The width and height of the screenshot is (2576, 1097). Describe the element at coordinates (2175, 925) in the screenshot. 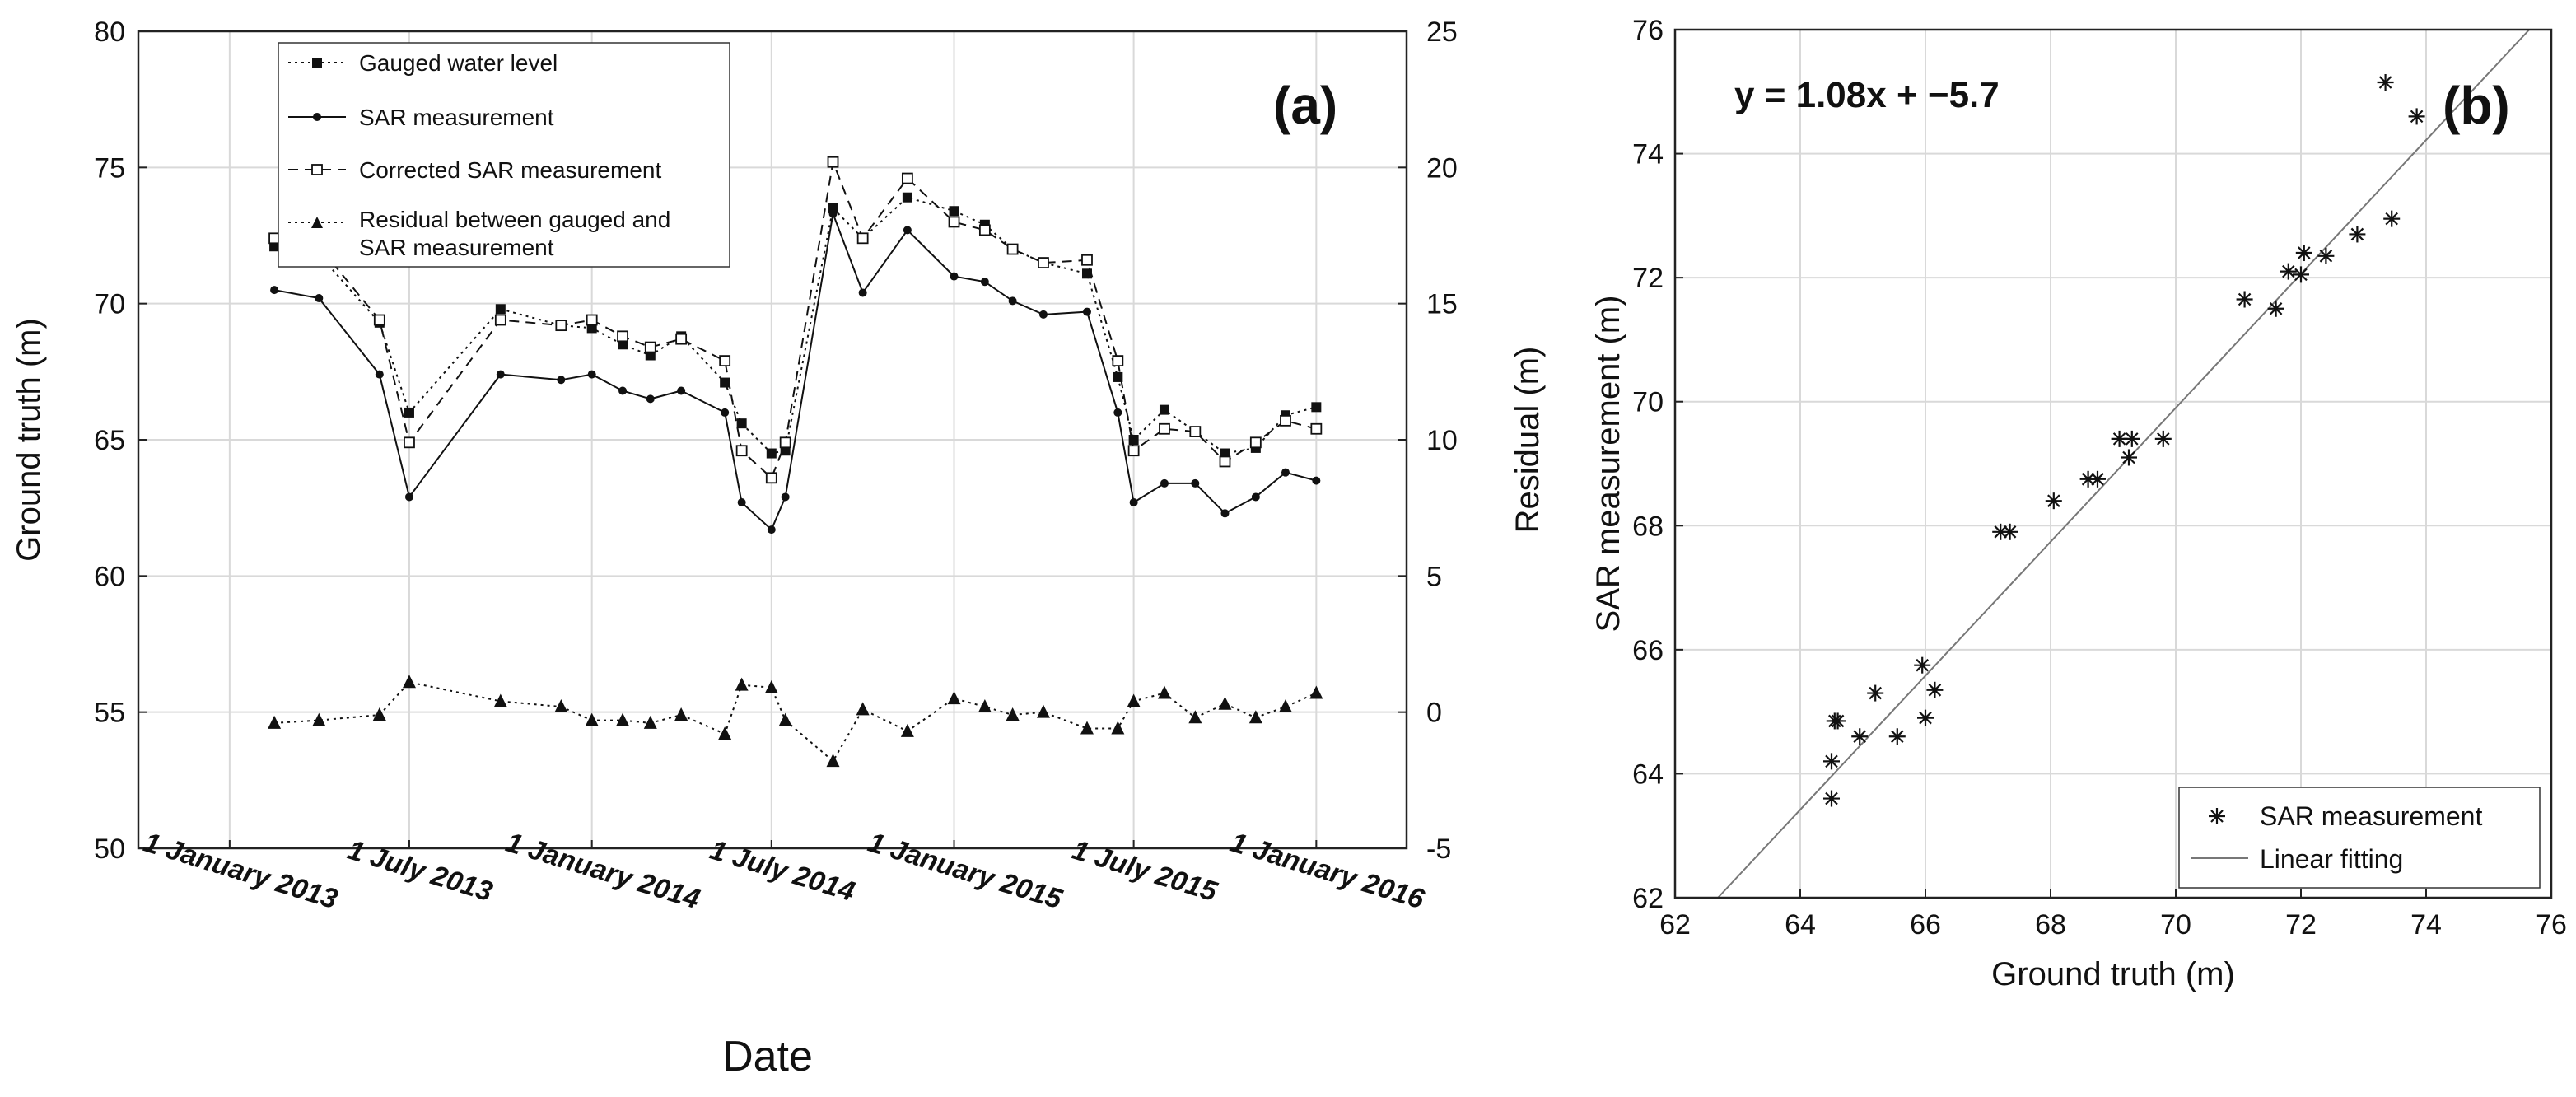

I see `panel-b-x-tick-label: 70` at that location.